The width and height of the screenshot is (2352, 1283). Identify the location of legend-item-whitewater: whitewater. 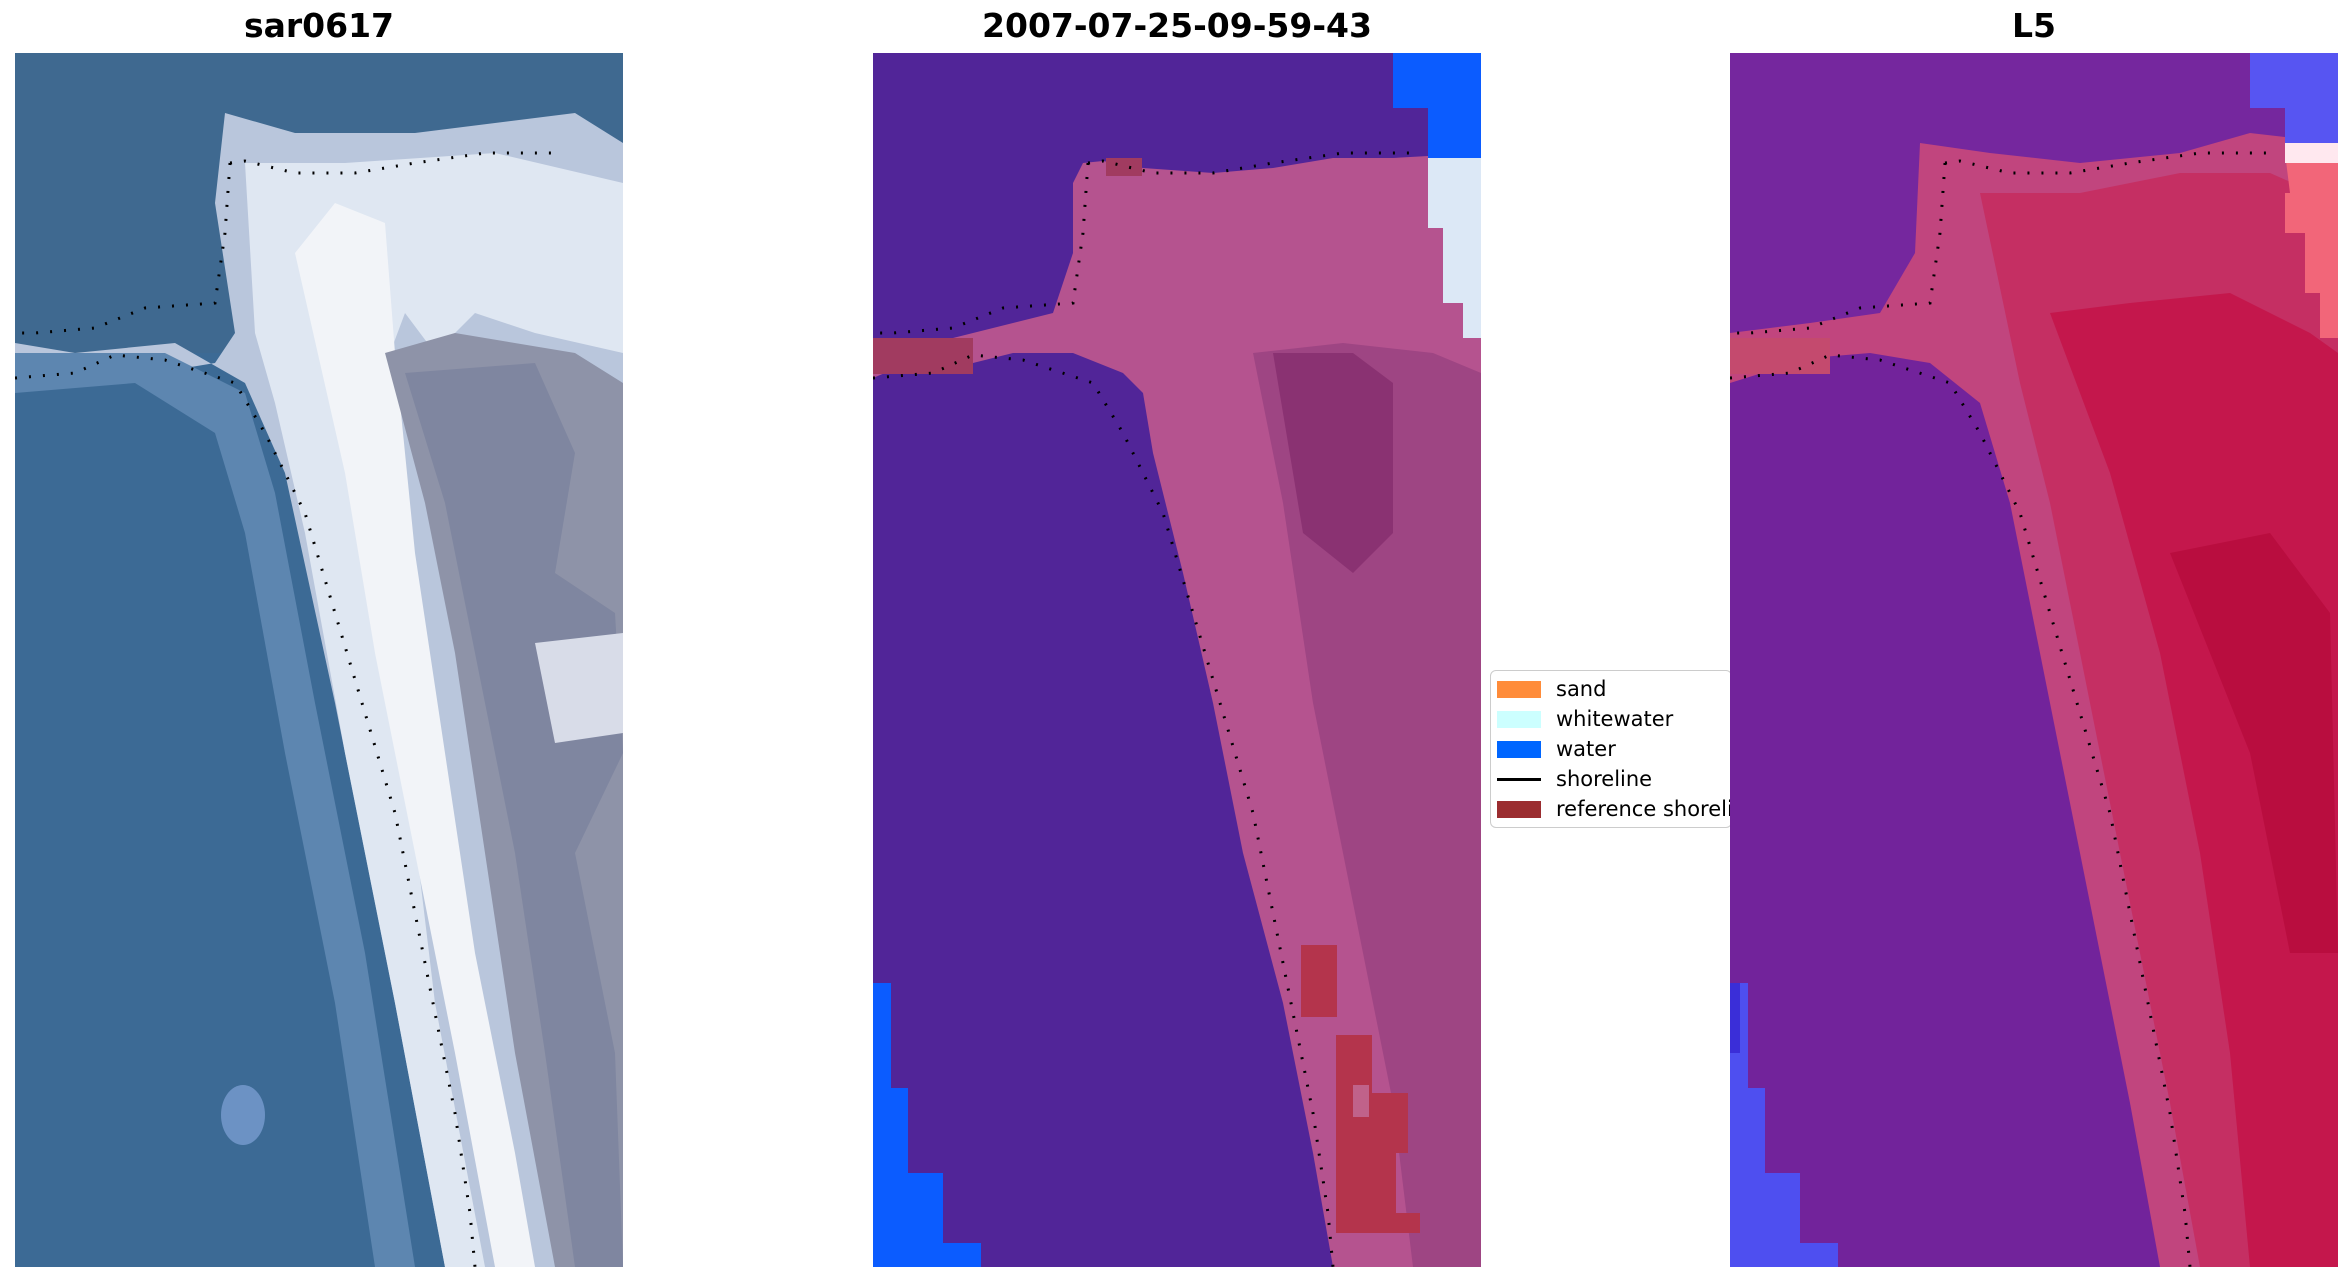
(1585, 719).